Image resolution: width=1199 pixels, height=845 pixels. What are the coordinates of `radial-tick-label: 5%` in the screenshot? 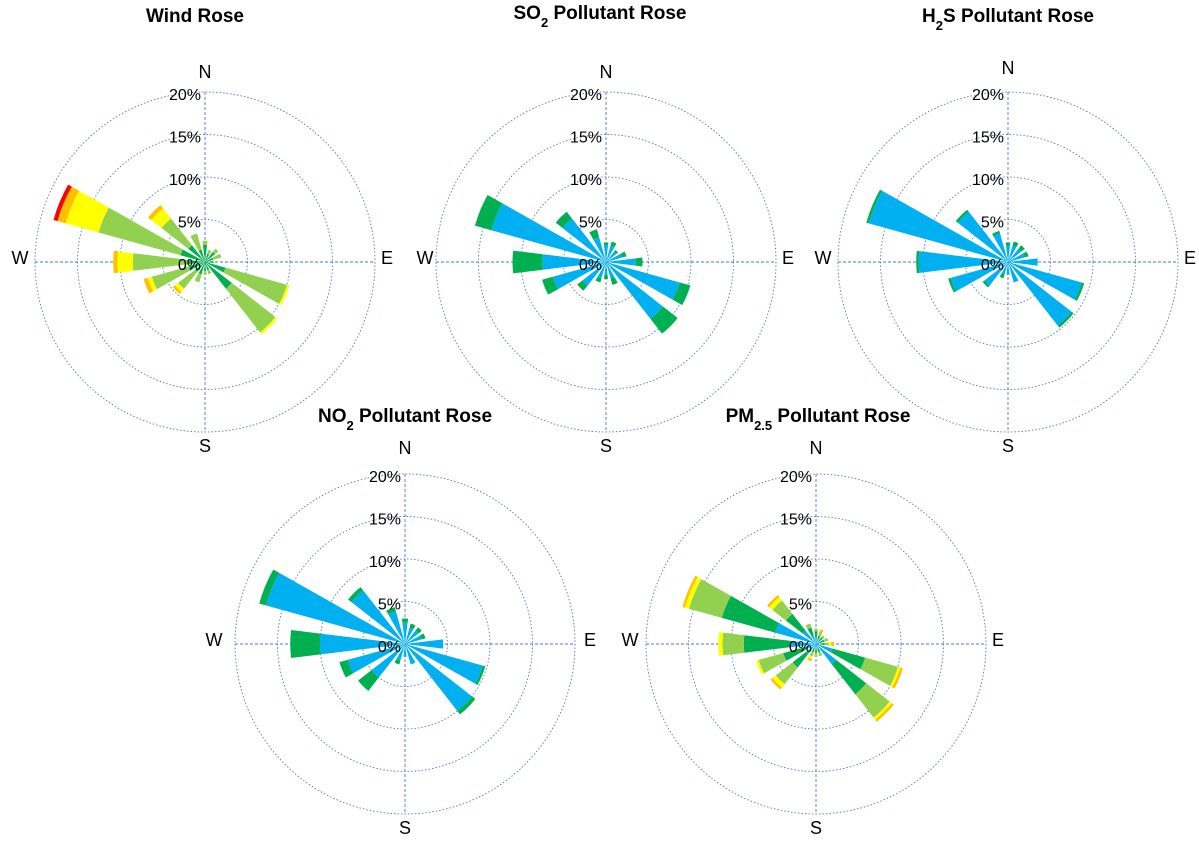 It's located at (992, 223).